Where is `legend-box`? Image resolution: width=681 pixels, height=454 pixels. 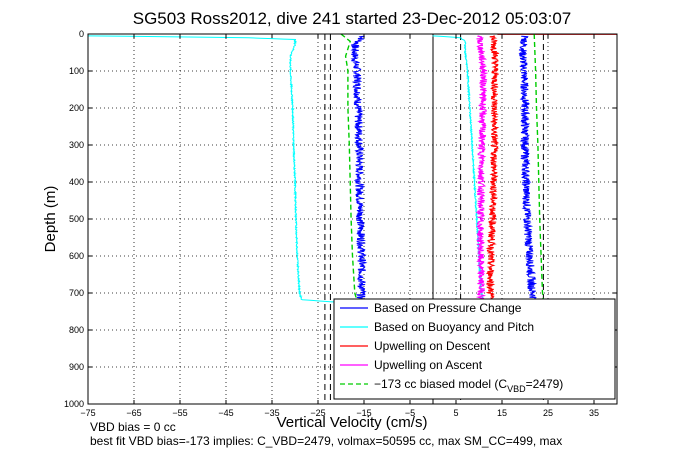
legend-box is located at coordinates (474, 349).